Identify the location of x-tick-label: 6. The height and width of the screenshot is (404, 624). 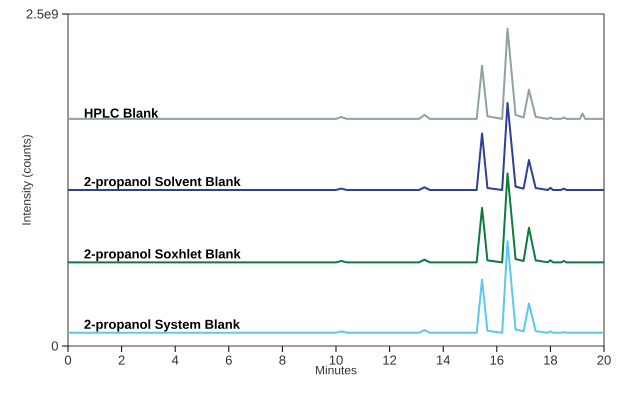
(229, 360).